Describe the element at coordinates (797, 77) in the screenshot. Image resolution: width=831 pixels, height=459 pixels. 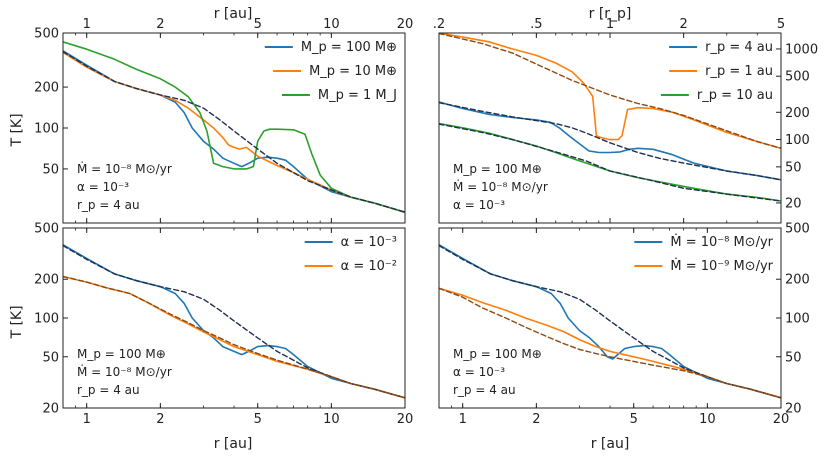
I see `top-right-ytick-label: 500` at that location.